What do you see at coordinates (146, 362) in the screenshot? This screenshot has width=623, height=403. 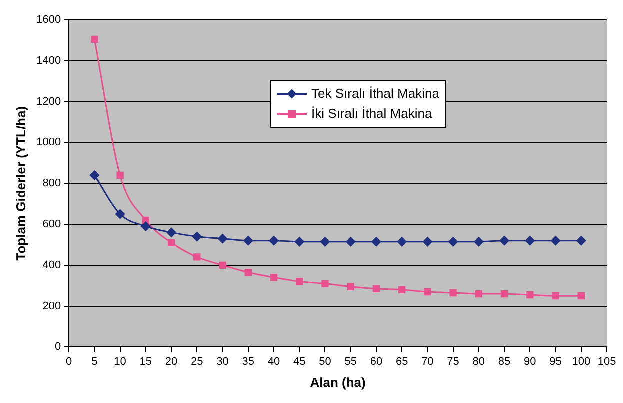 I see `x-tick-label: 15` at bounding box center [146, 362].